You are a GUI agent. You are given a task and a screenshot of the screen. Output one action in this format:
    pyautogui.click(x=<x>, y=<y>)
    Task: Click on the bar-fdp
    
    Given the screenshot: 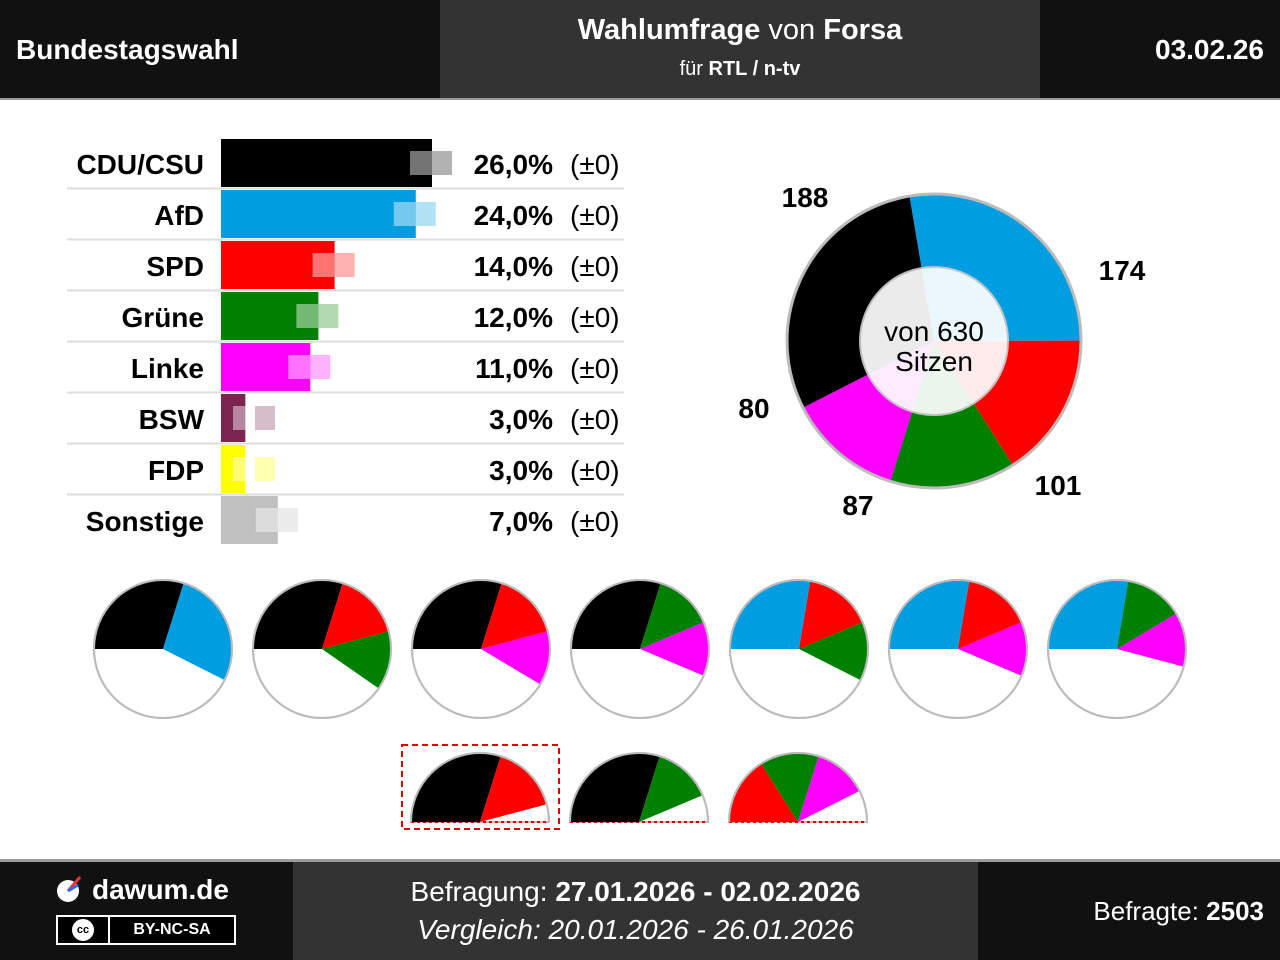 What is the action you would take?
    pyautogui.click(x=233, y=469)
    